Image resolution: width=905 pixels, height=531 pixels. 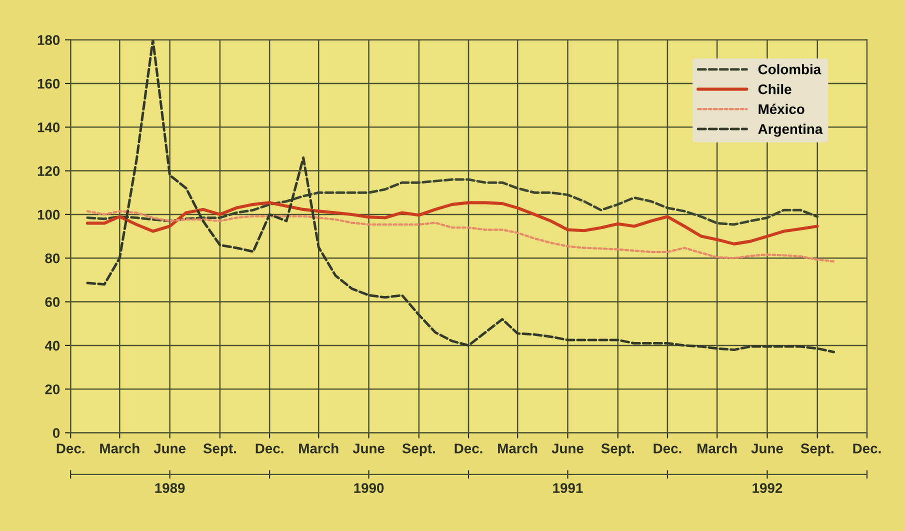 I want to click on x2-tick-label: 1990, so click(x=369, y=488).